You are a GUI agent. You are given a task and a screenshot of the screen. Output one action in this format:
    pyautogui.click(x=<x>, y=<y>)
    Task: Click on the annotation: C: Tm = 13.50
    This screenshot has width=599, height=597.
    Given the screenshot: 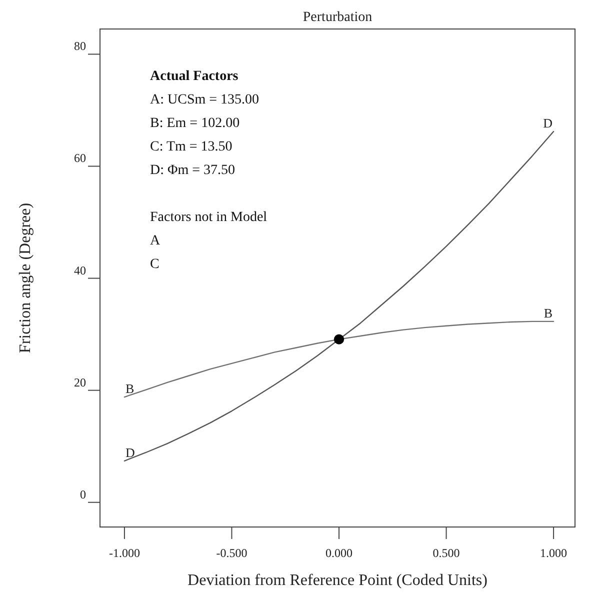 What is the action you would take?
    pyautogui.click(x=191, y=147)
    